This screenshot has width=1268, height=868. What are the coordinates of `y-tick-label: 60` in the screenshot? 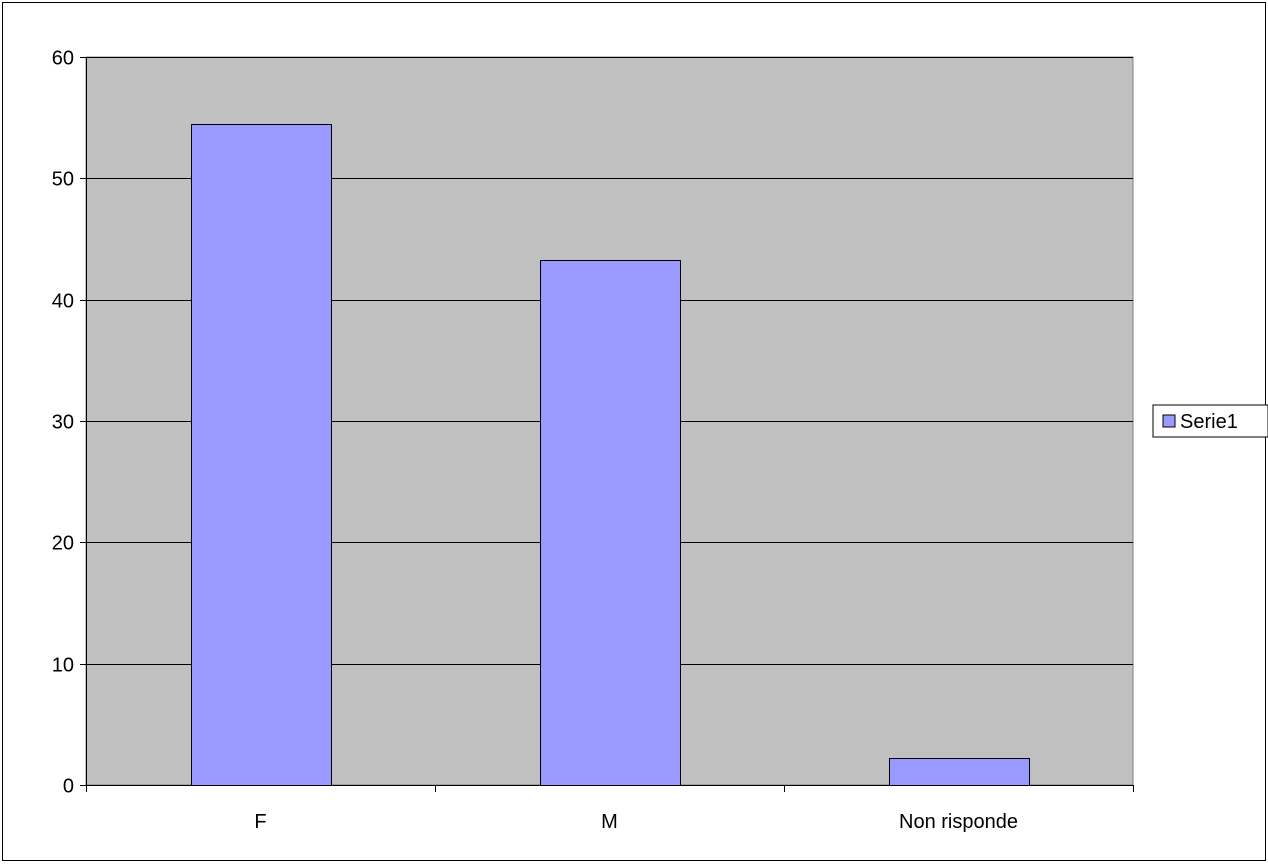 It's located at (63, 59).